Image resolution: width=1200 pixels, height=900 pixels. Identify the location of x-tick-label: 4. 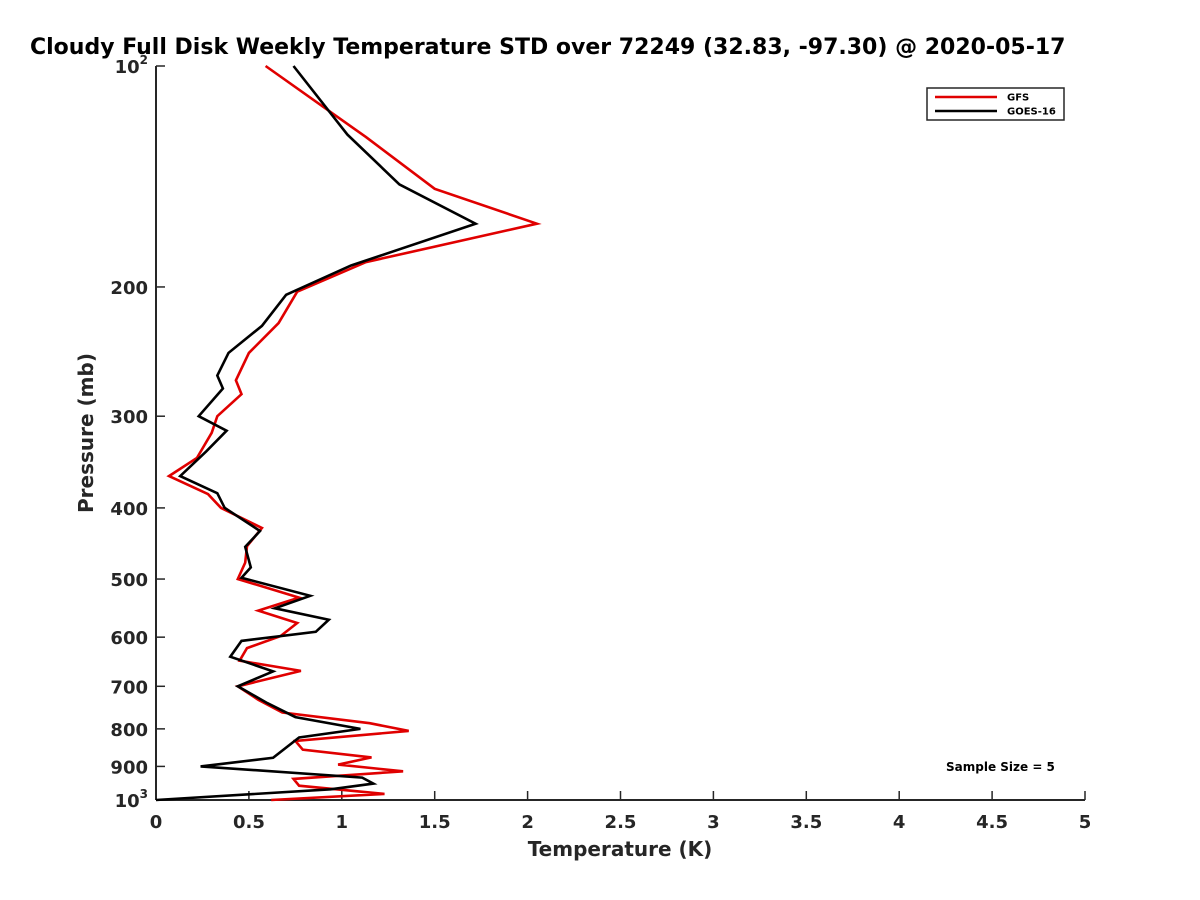
(899, 822).